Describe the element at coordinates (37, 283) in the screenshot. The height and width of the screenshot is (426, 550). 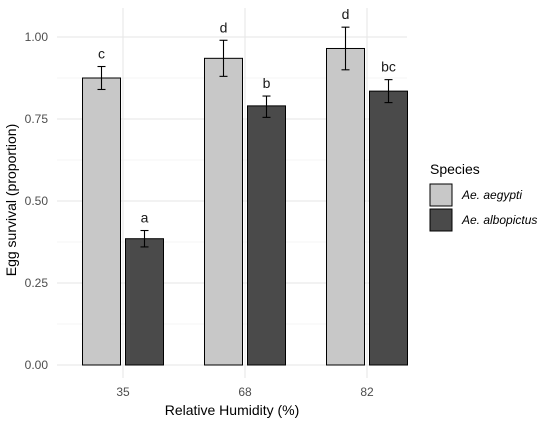
I see `y-tick-label: 0.25` at that location.